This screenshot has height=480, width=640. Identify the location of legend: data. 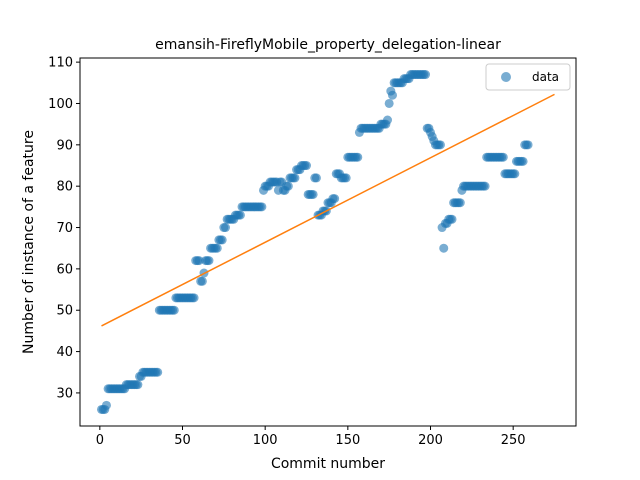
(528, 77).